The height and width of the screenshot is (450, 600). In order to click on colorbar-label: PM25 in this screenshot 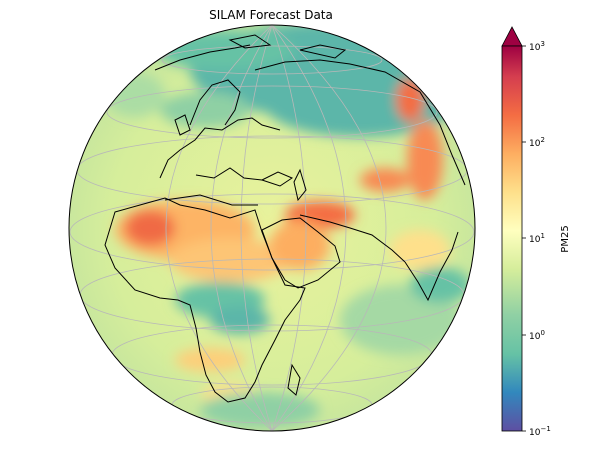, I will do `click(565, 238)`.